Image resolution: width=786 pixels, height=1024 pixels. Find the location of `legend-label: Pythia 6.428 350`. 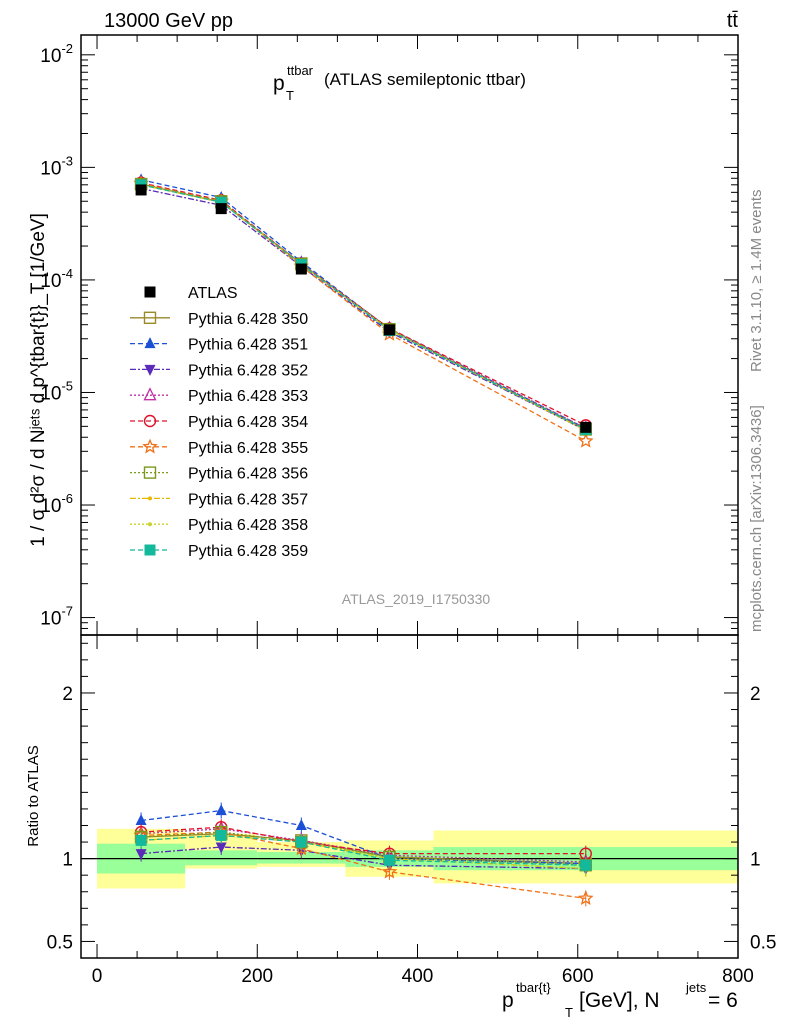

legend-label: Pythia 6.428 350 is located at coordinates (248, 319).